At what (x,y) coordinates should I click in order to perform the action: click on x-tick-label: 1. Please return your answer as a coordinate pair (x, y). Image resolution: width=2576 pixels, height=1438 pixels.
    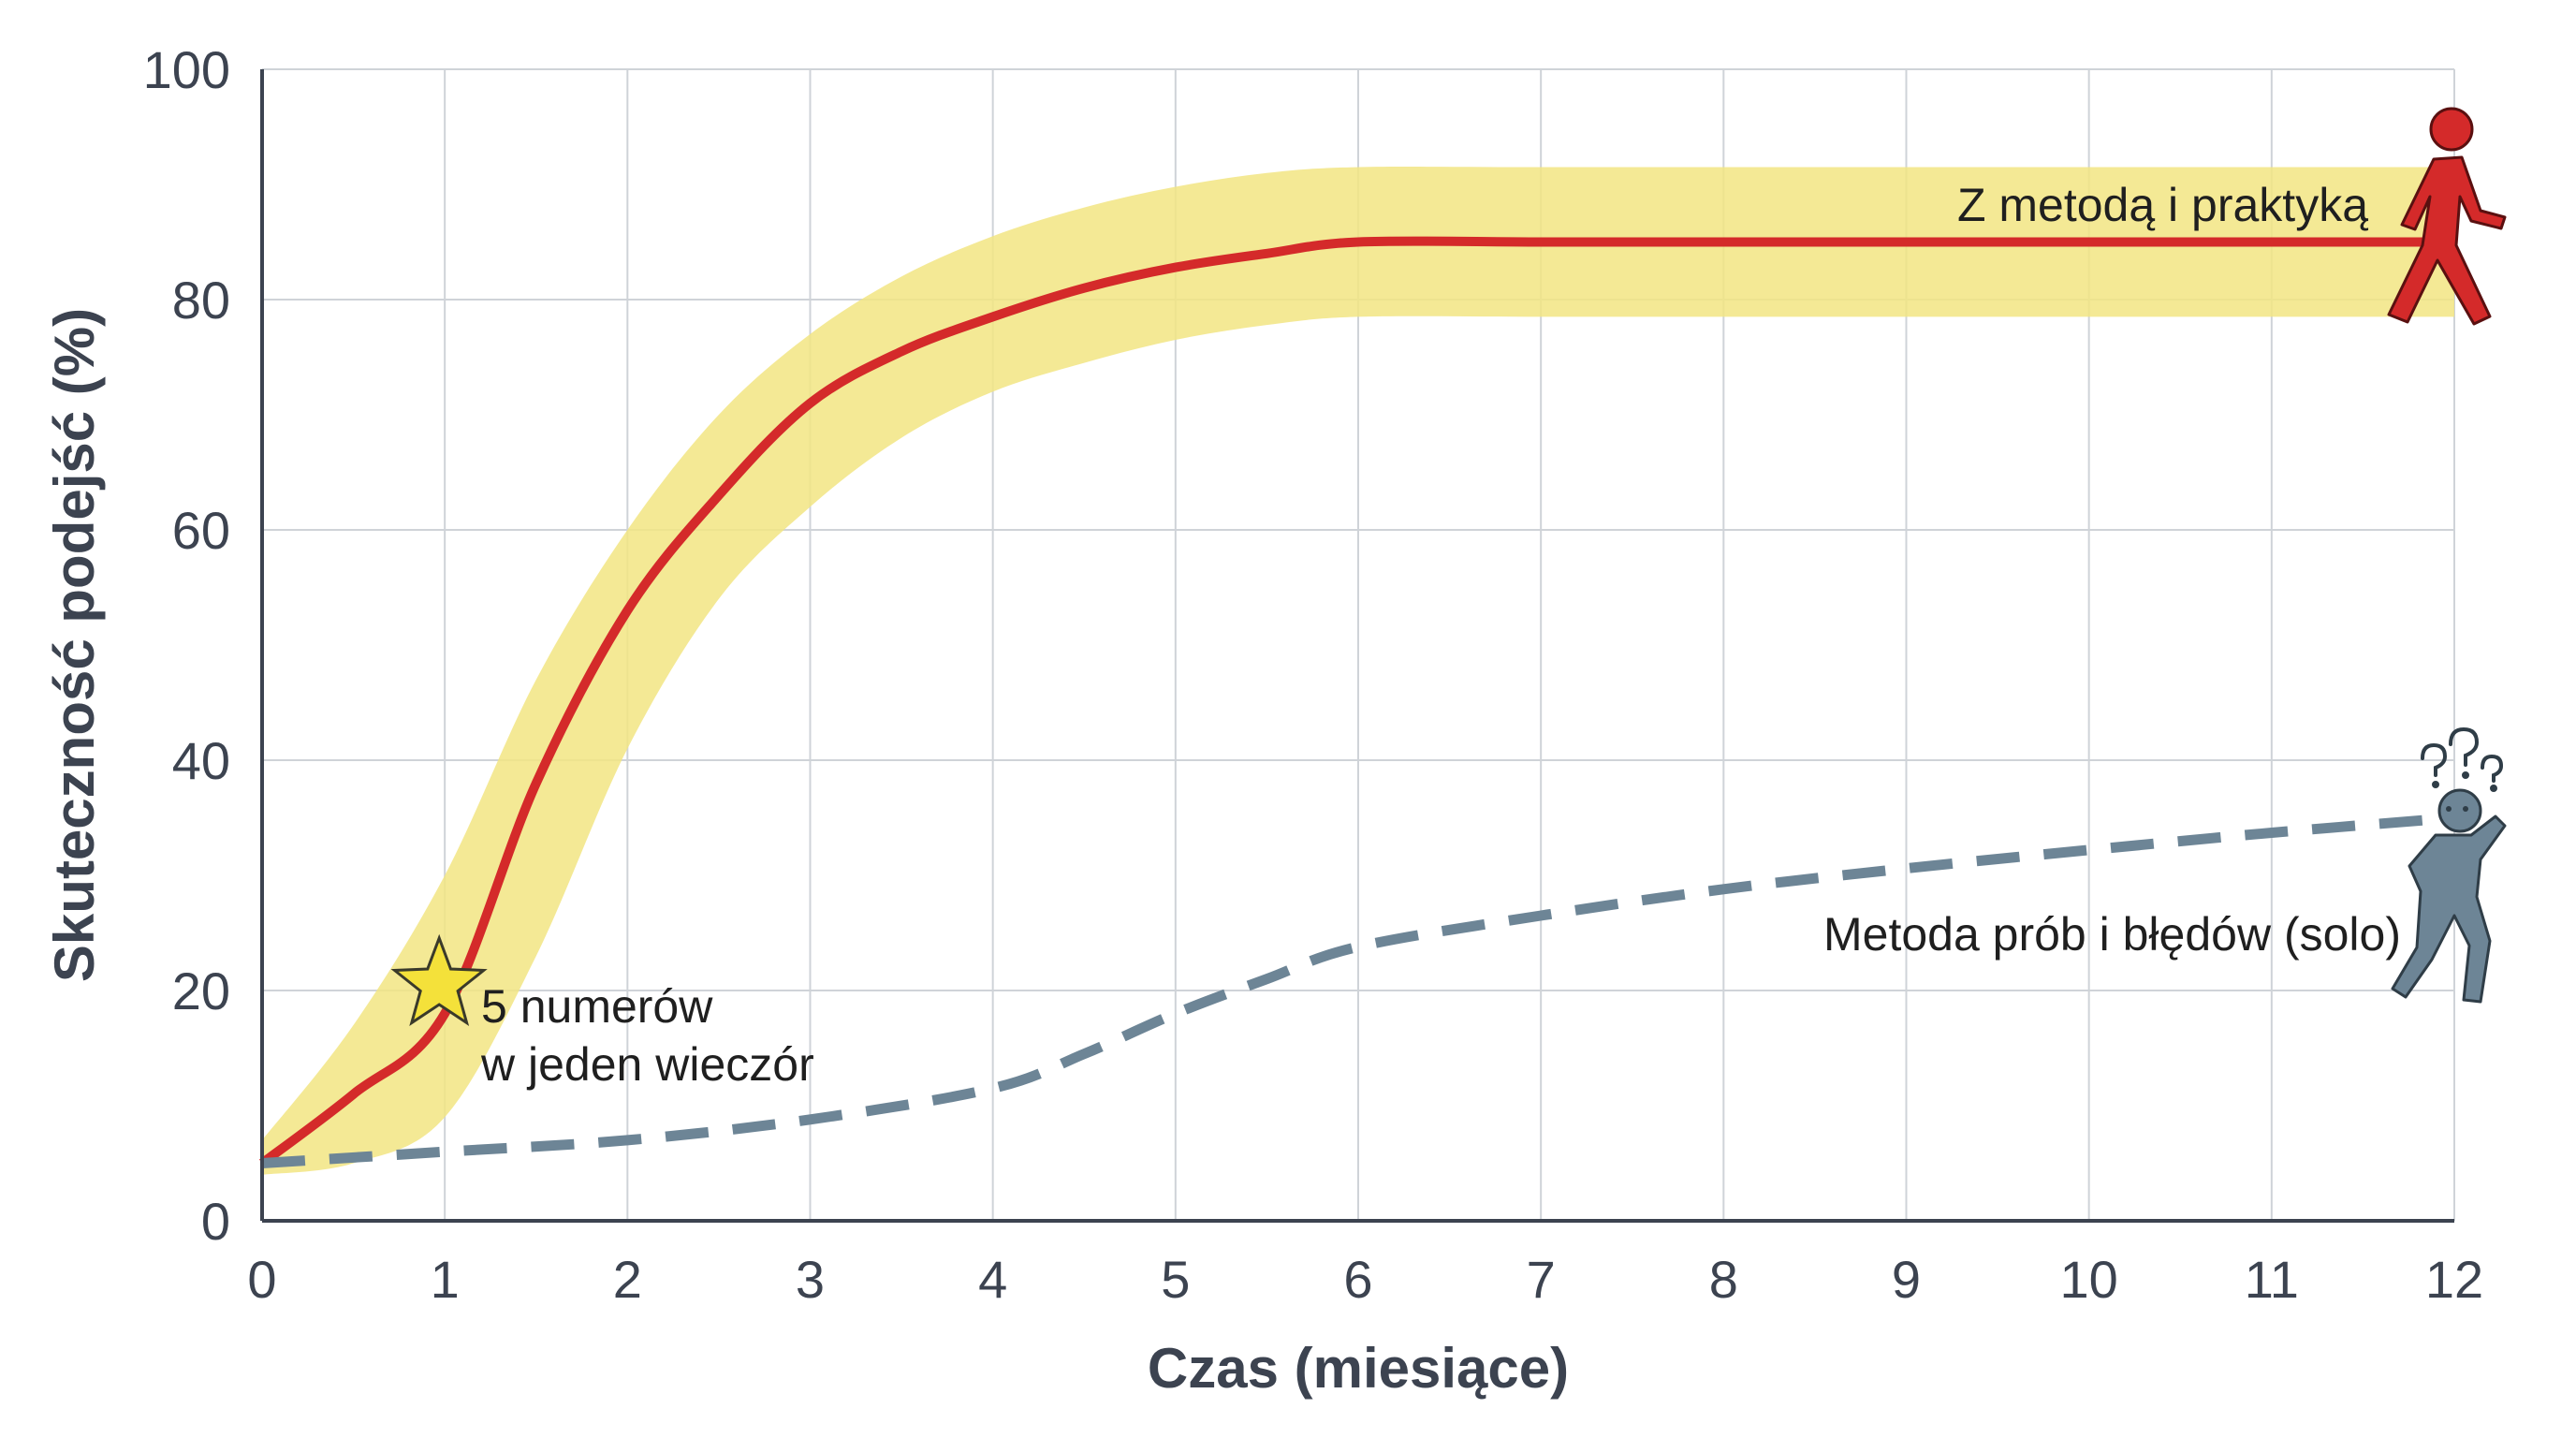
    Looking at the image, I should click on (445, 1279).